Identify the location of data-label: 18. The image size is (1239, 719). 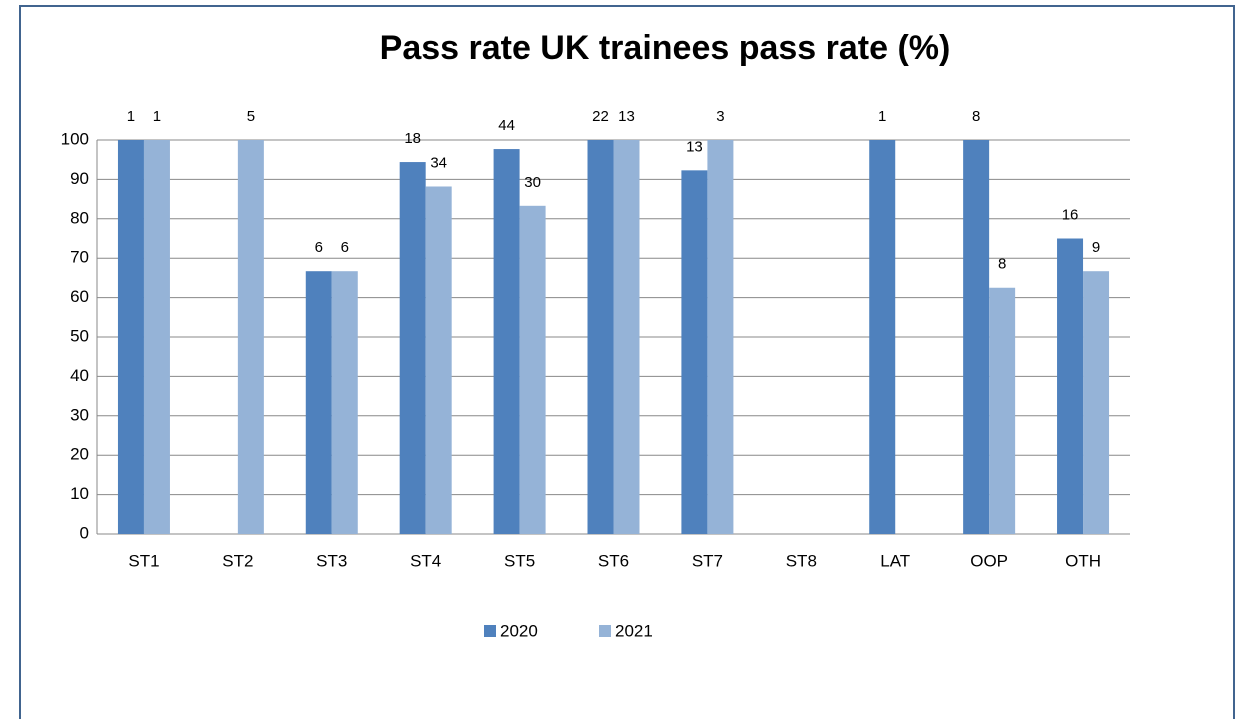
(412, 138).